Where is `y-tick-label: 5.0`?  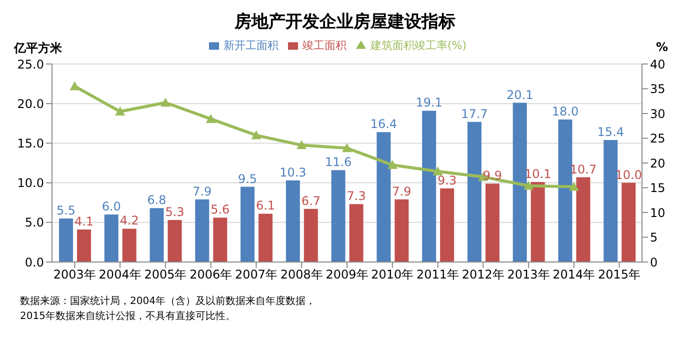 y-tick-label: 5.0 is located at coordinates (34, 223).